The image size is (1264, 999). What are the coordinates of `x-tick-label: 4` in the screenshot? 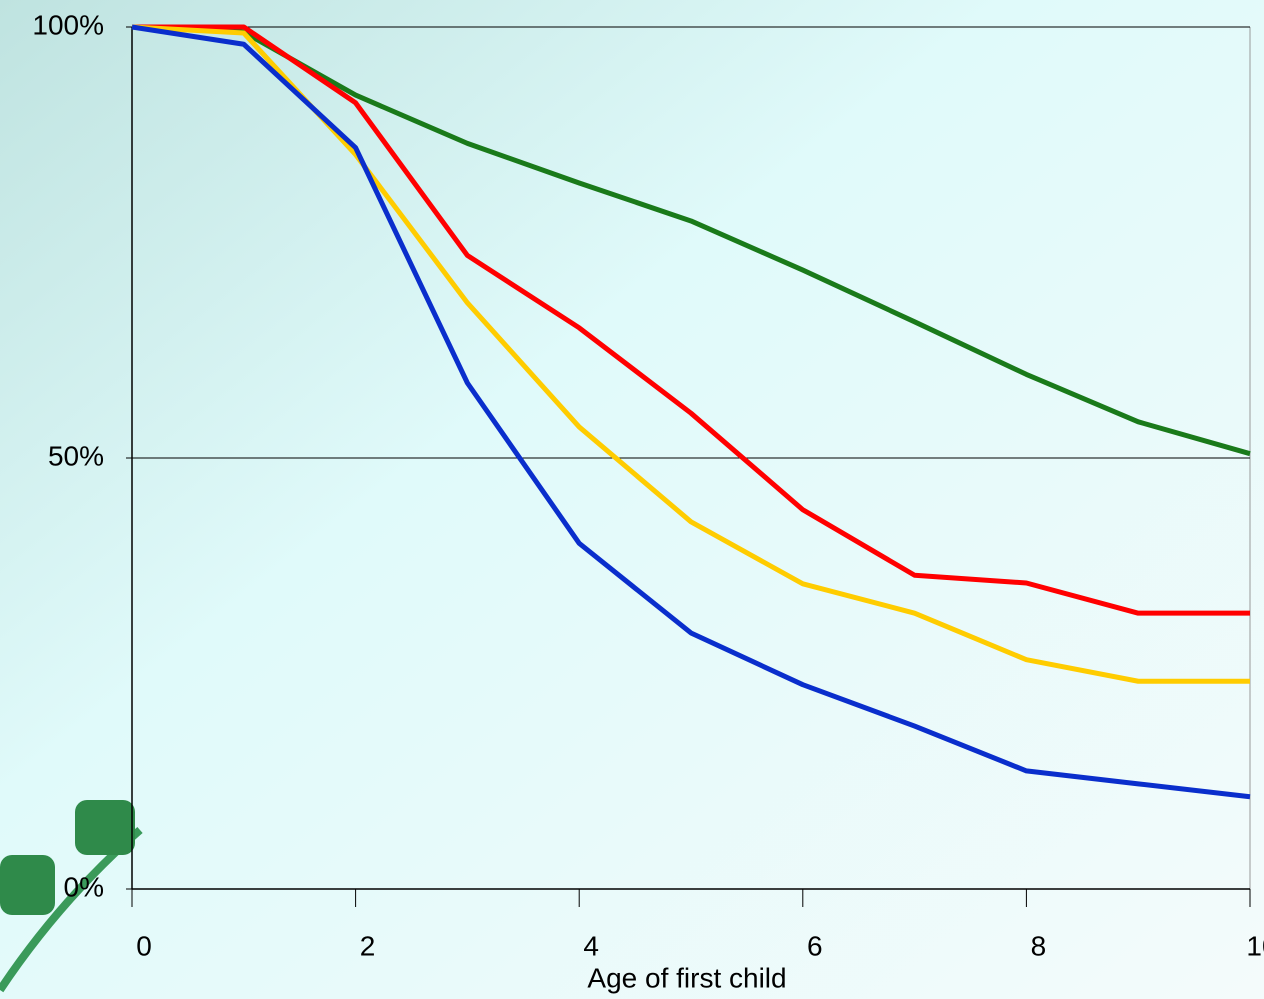 It's located at (591, 945).